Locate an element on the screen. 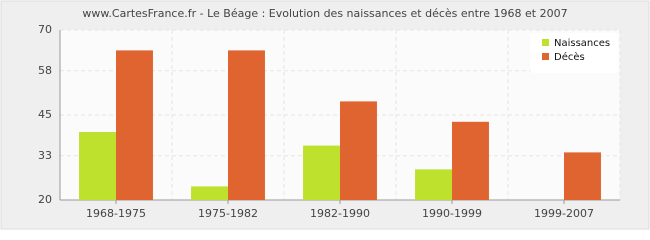 This screenshot has width=650, height=240. legend-label: Naissances is located at coordinates (582, 43).